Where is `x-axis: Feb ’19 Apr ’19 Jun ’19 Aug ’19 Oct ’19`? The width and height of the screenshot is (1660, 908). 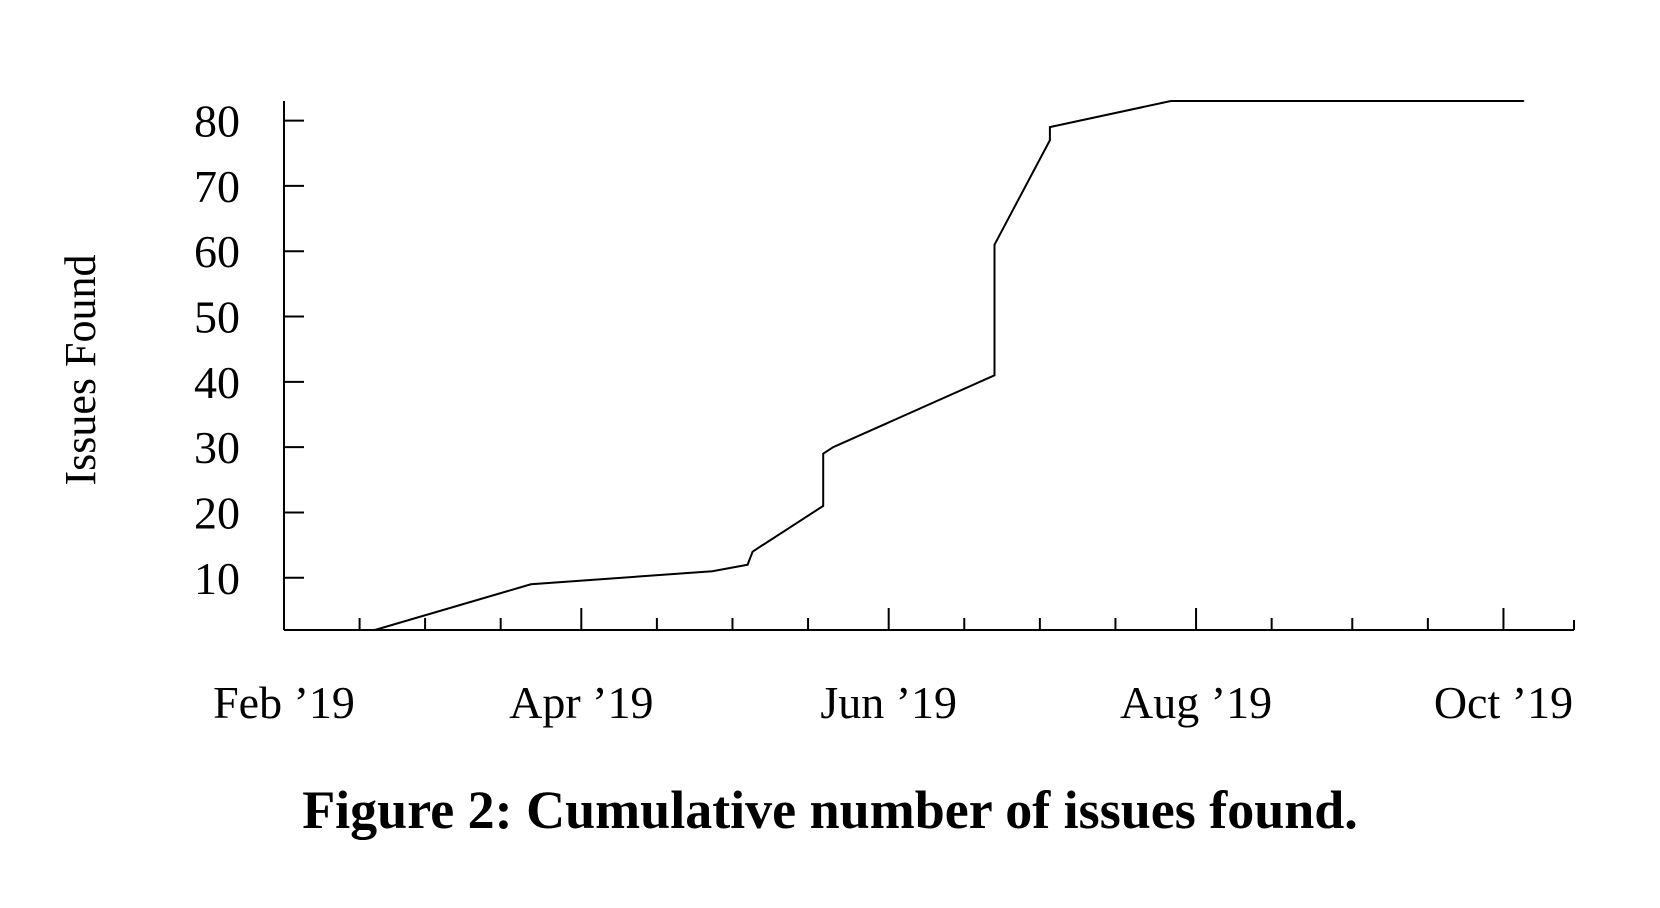
x-axis: Feb ’19 Apr ’19 Jun ’19 Aug ’19 Oct ’19 is located at coordinates (894, 668).